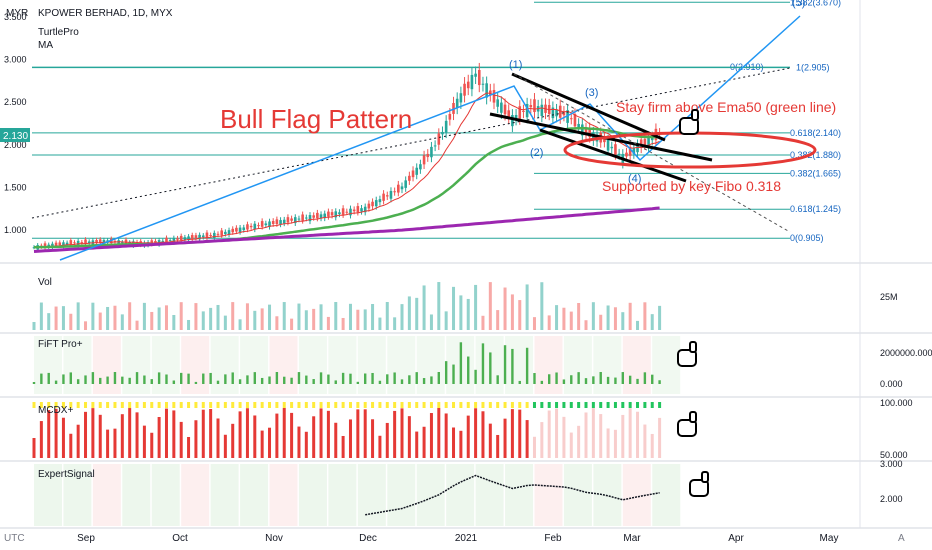 This screenshot has width=932, height=550. What do you see at coordinates (368, 538) in the screenshot?
I see `x-tick-label: Dec` at bounding box center [368, 538].